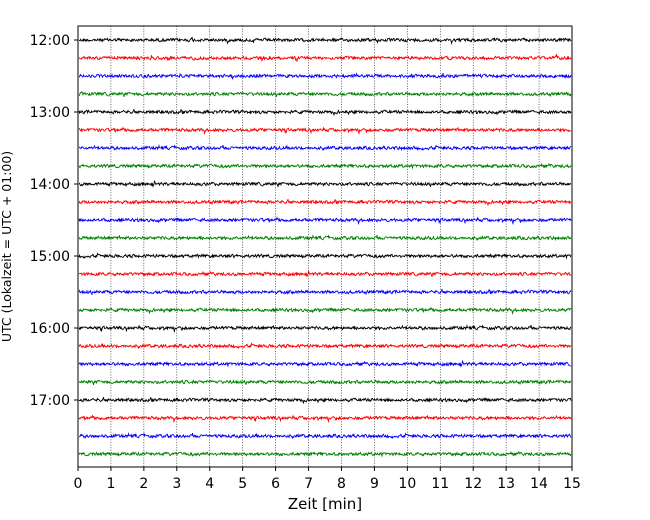  I want to click on y-tick-label: 16:00, so click(50, 329).